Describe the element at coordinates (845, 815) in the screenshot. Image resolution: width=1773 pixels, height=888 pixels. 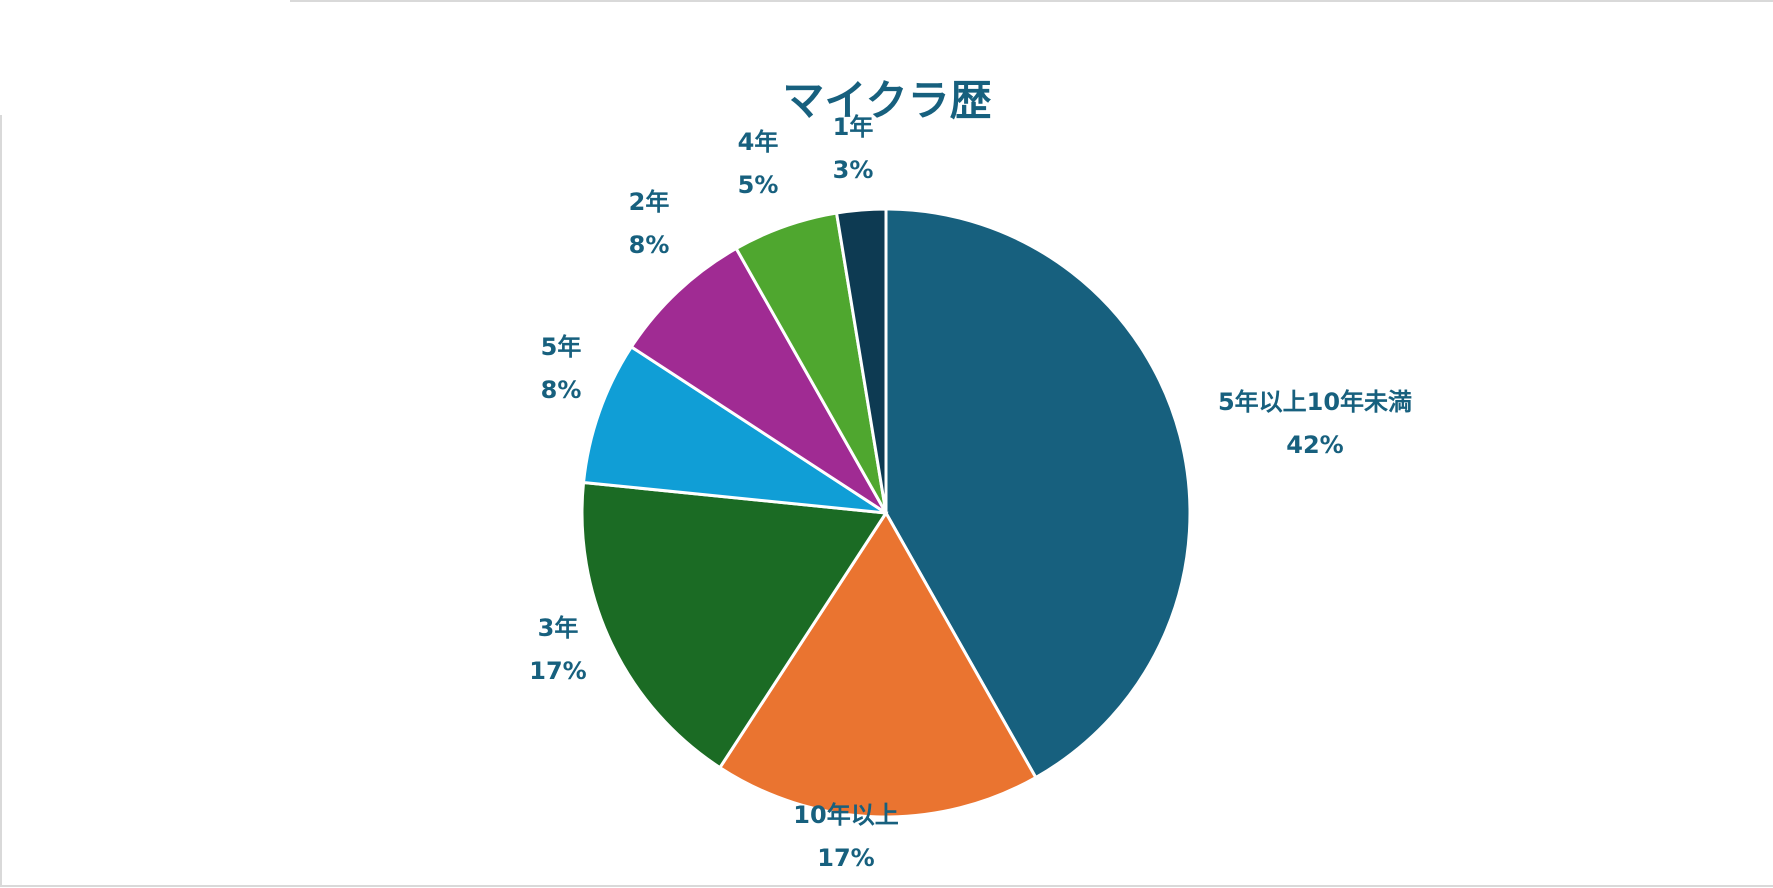
I see `slice-category-label: 10年以上` at that location.